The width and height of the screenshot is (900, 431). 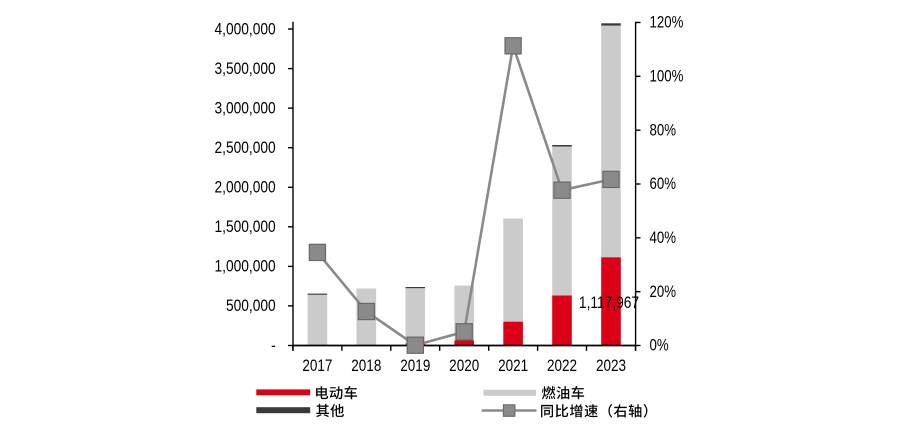 I want to click on svg-text: 2023, so click(x=611, y=366).